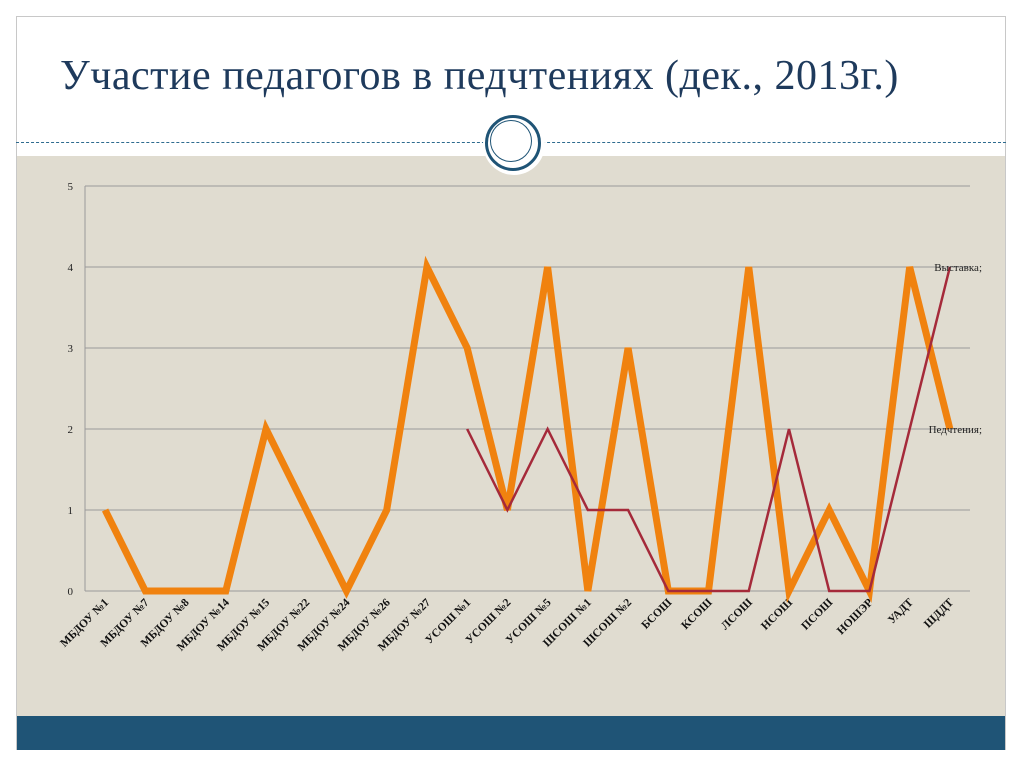 This screenshot has width=1024, height=768. Describe the element at coordinates (955, 349) in the screenshot. I see `series-labels: Педчтения; Выставка;` at that location.